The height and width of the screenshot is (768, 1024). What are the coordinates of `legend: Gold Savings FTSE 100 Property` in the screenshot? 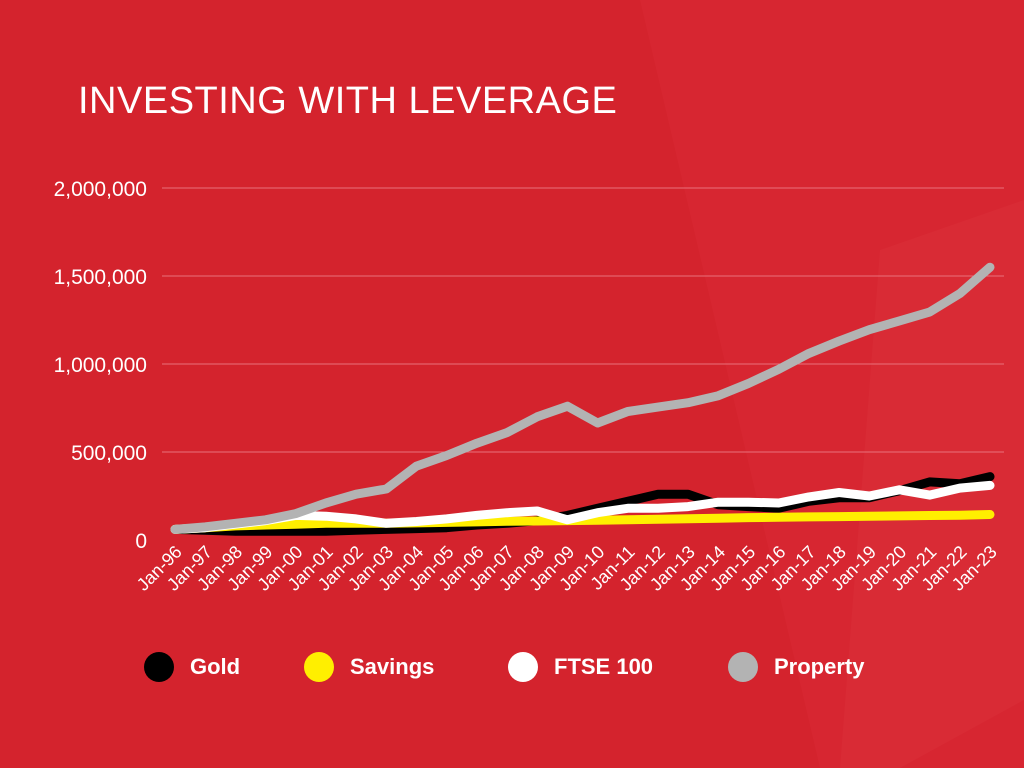 It's located at (512, 670).